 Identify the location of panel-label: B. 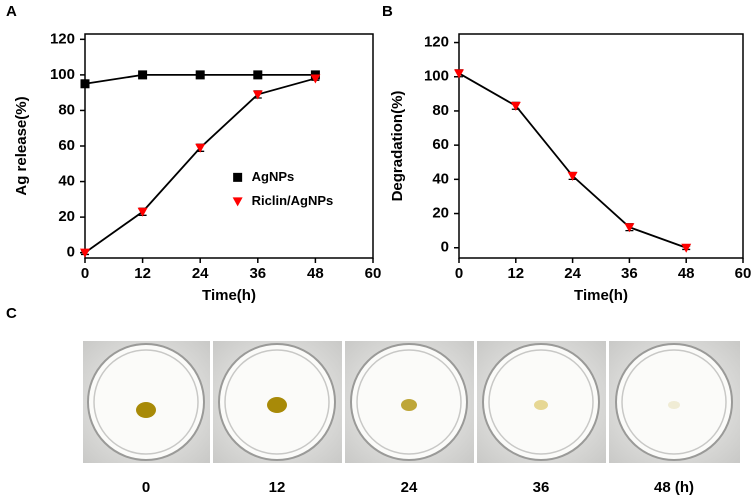
(387, 11).